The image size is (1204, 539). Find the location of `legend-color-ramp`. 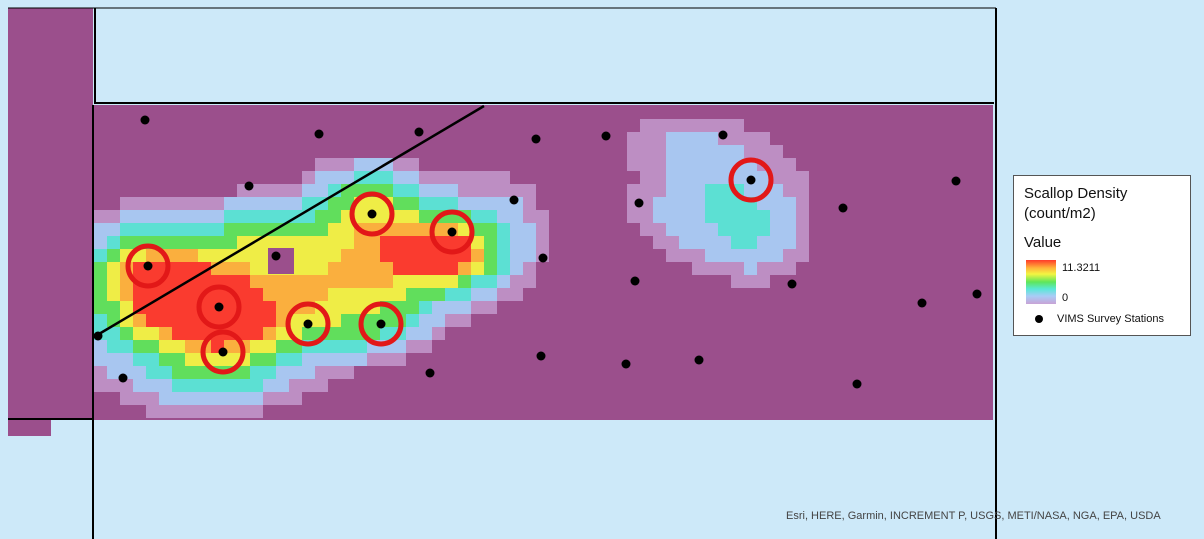

legend-color-ramp is located at coordinates (1041, 282).